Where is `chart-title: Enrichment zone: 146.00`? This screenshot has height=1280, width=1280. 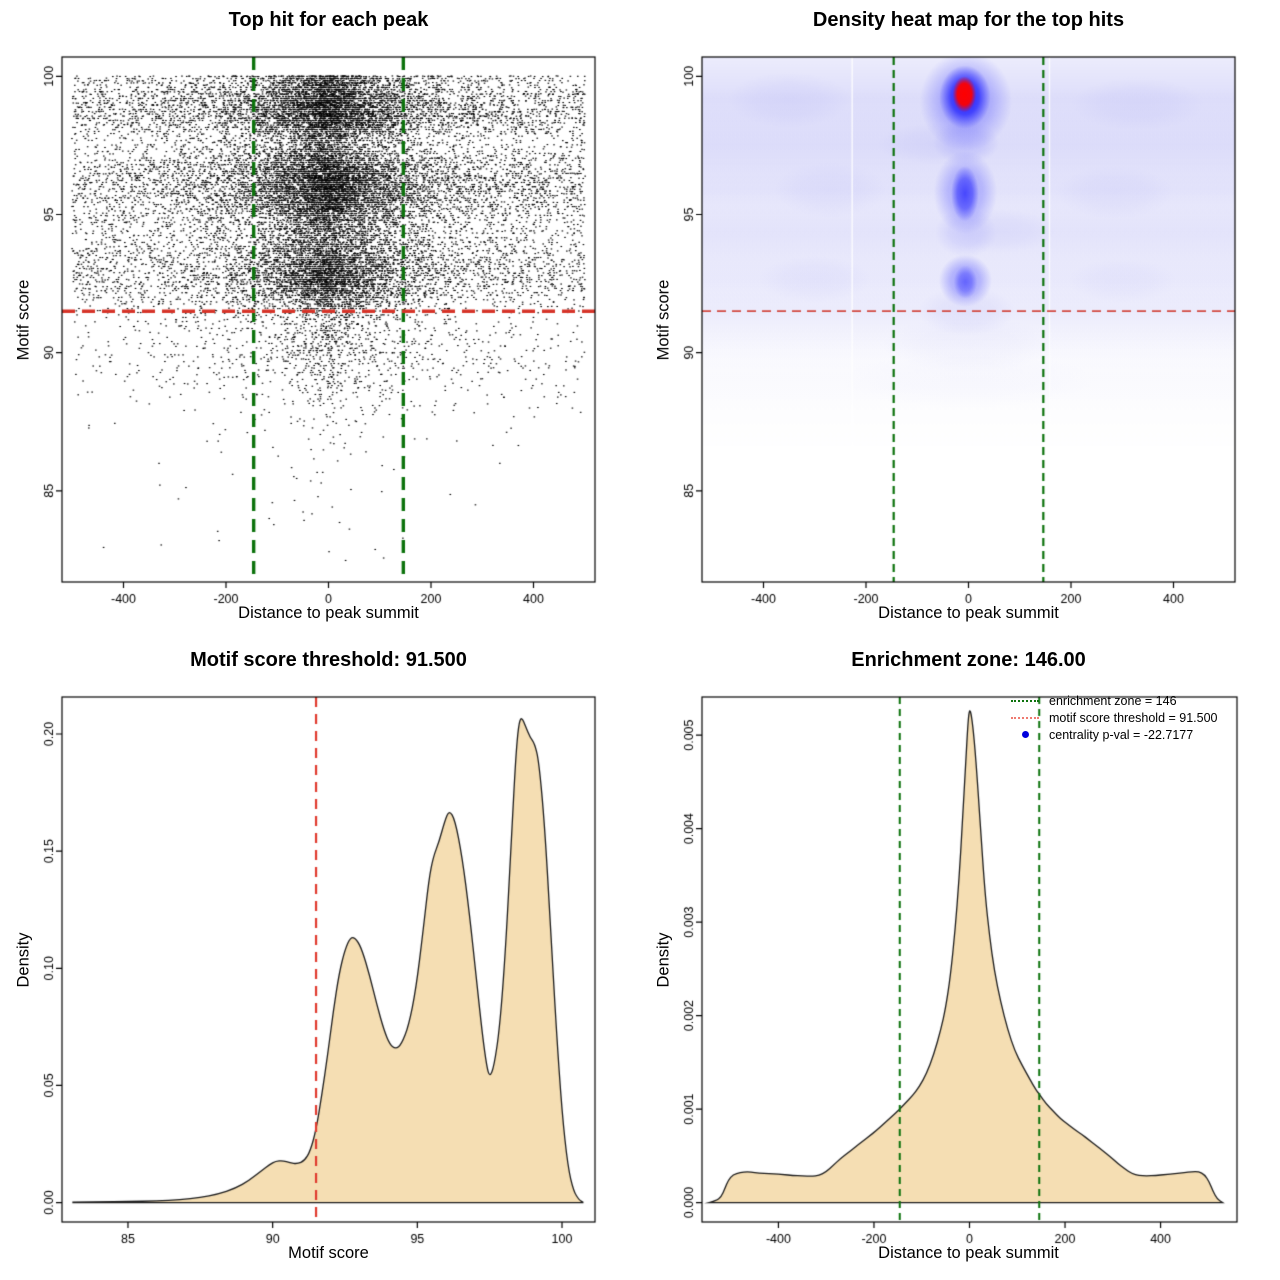 chart-title: Enrichment zone: 146.00 is located at coordinates (968, 660).